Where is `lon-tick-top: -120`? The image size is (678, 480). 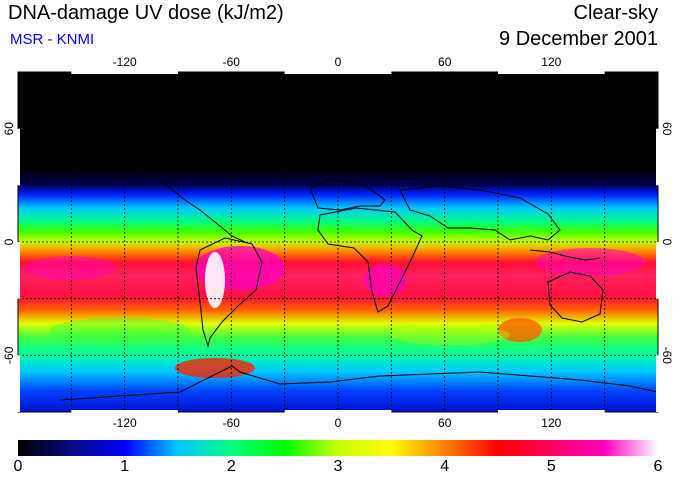
lon-tick-top: -120 is located at coordinates (125, 62).